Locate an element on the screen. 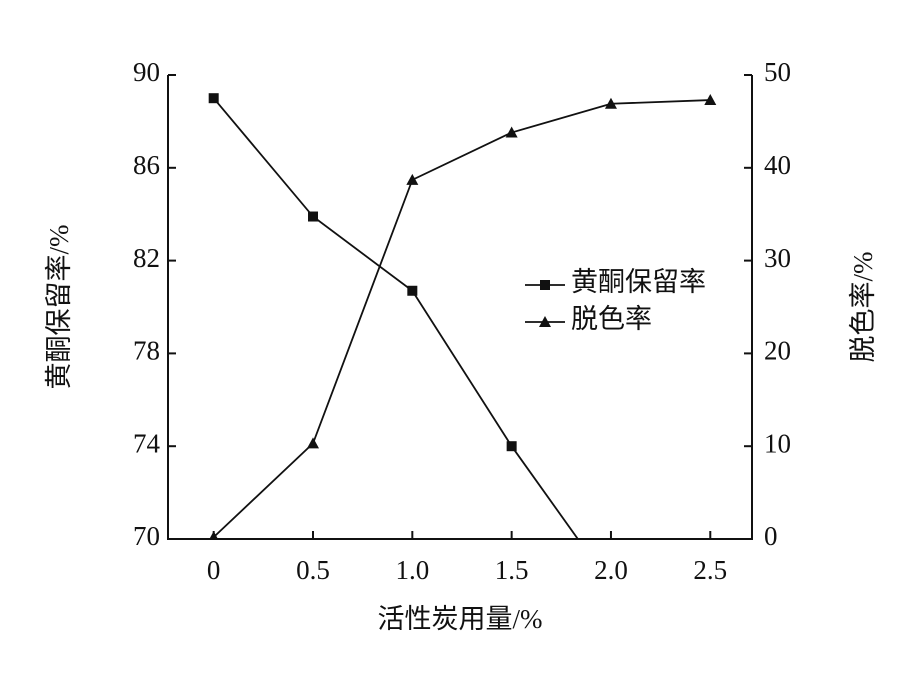 This screenshot has height=677, width=916. legend-label: 脱色率 is located at coordinates (611, 319).